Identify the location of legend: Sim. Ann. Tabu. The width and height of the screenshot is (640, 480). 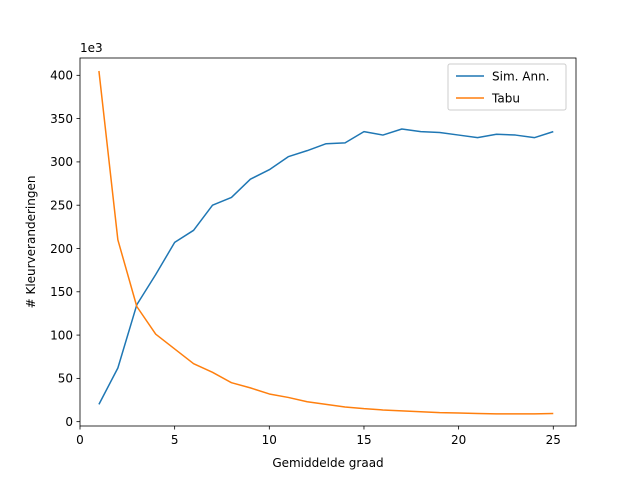
(507, 87).